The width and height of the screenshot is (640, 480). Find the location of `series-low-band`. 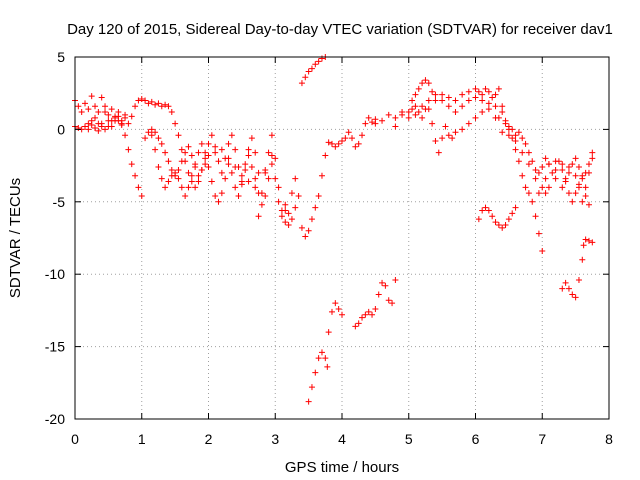

series-low-band is located at coordinates (352, 340).